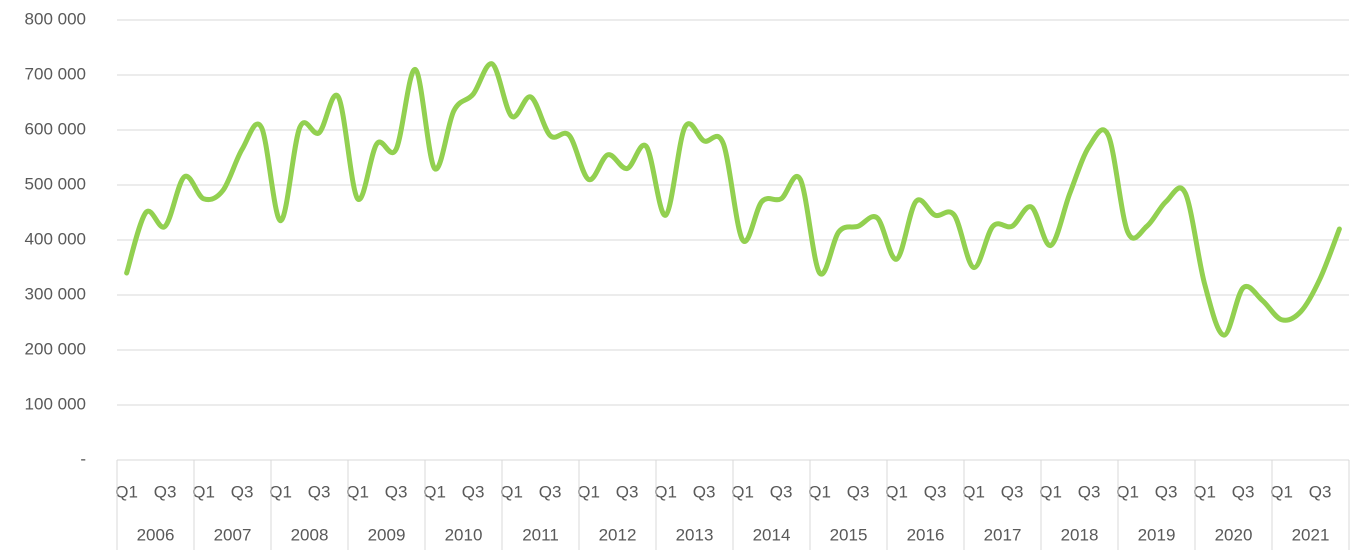 Image resolution: width=1350 pixels, height=555 pixels. Describe the element at coordinates (55, 73) in the screenshot. I see `y-tick-label: 700 000` at that location.